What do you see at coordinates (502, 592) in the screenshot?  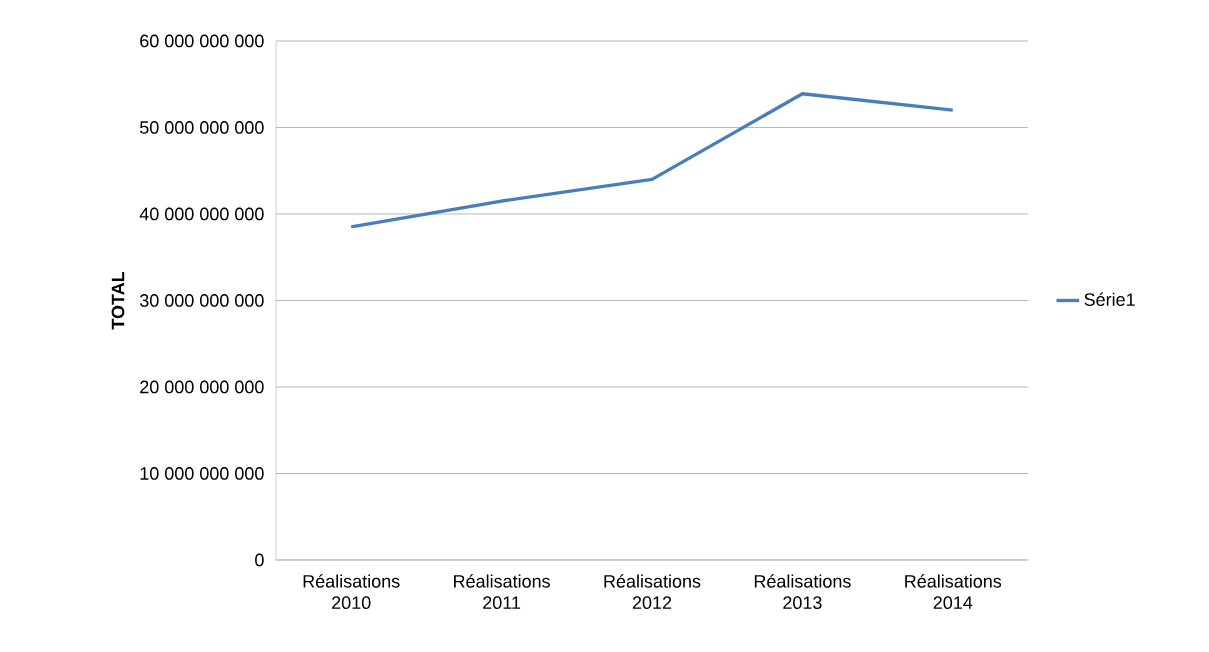 I see `x-tick-label: Réalisations 2011` at bounding box center [502, 592].